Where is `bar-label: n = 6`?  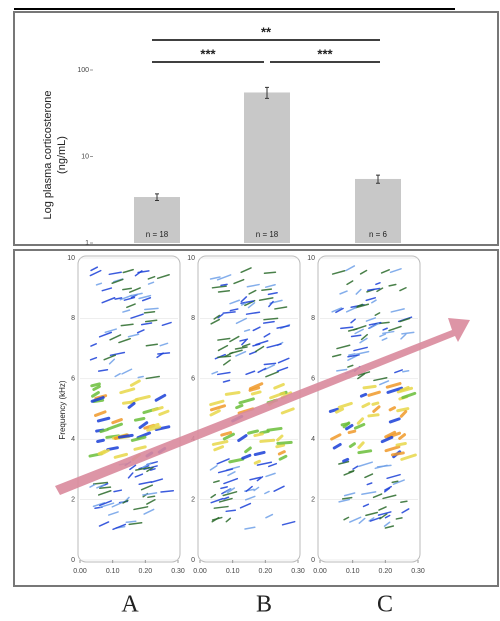 bar-label: n = 6 is located at coordinates (378, 234).